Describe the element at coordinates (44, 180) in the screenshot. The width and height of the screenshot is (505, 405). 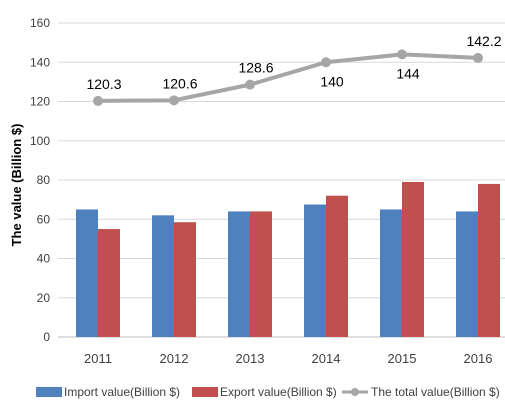
I see `y-tick-label: 80` at that location.